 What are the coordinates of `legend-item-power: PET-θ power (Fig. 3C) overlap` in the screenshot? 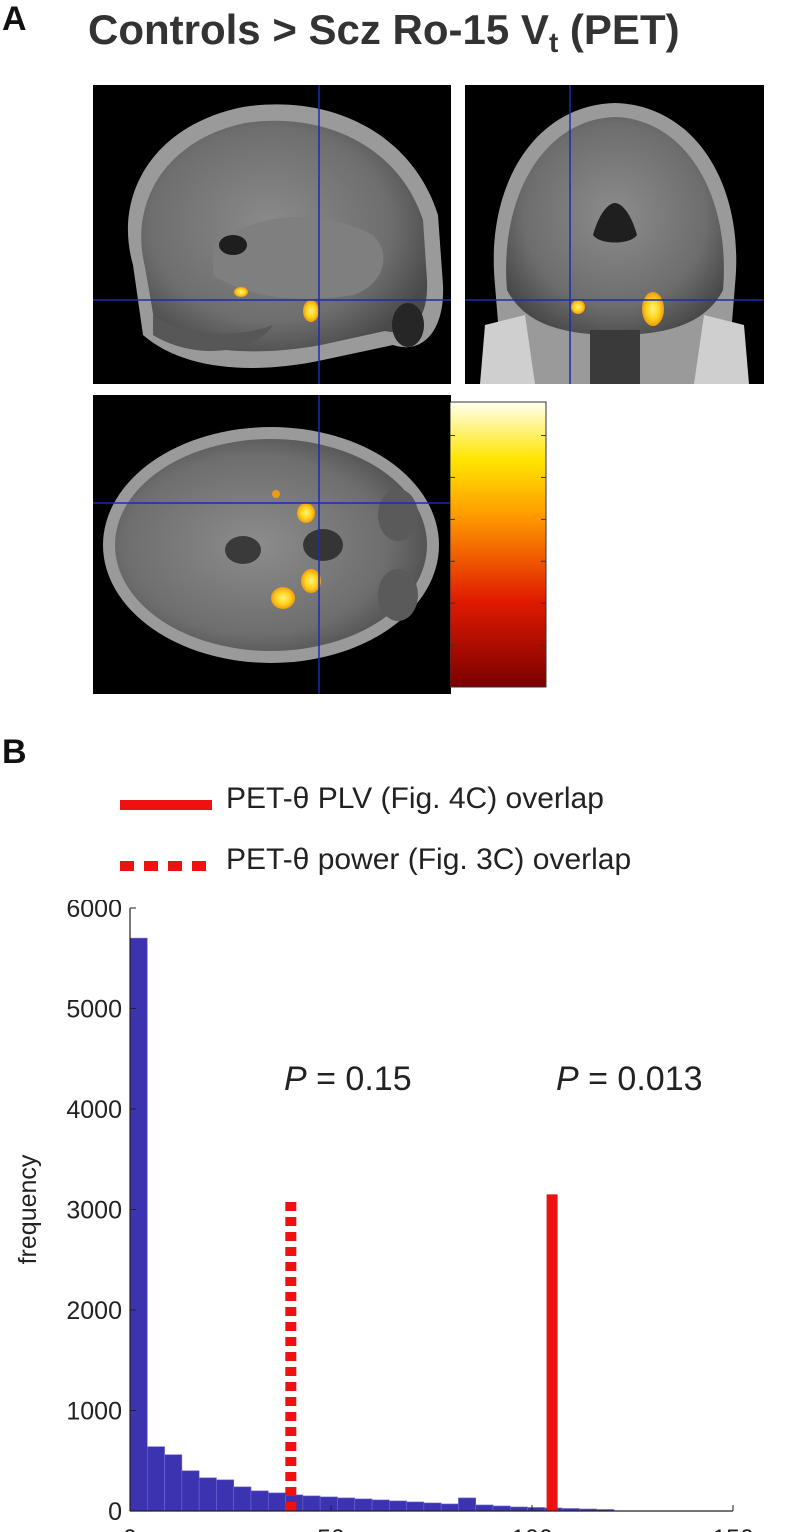 It's located at (460, 863).